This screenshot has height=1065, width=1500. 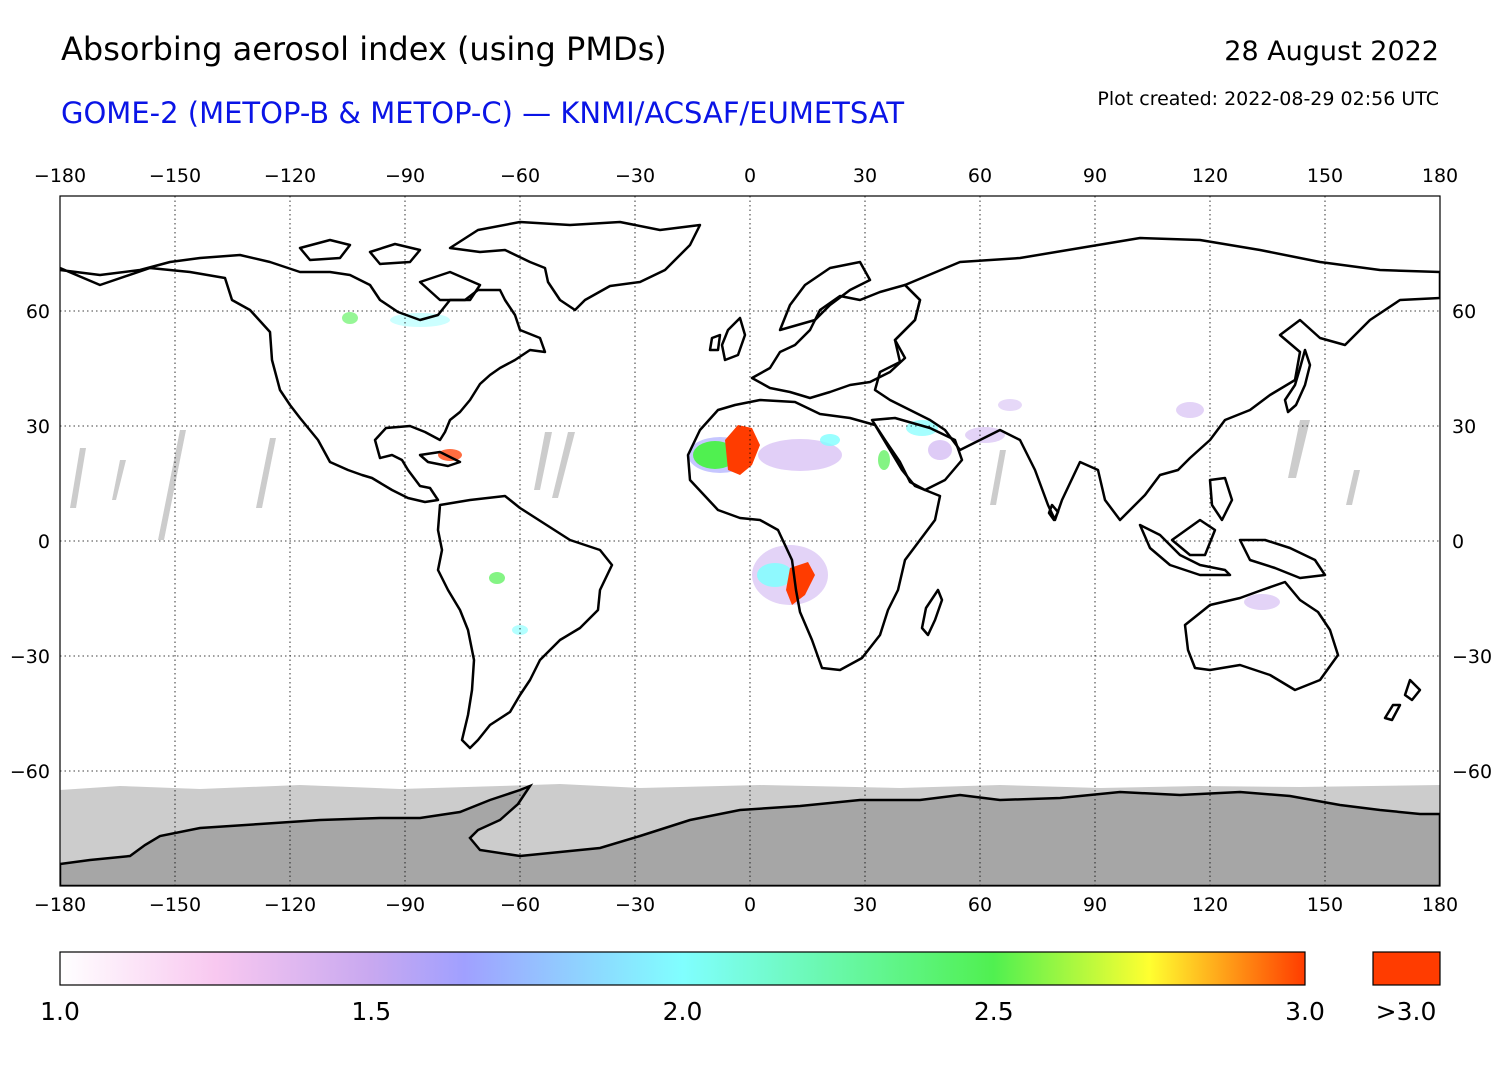 I want to click on map-title: Absorbing aerosol index (using PMDs), so click(x=364, y=49).